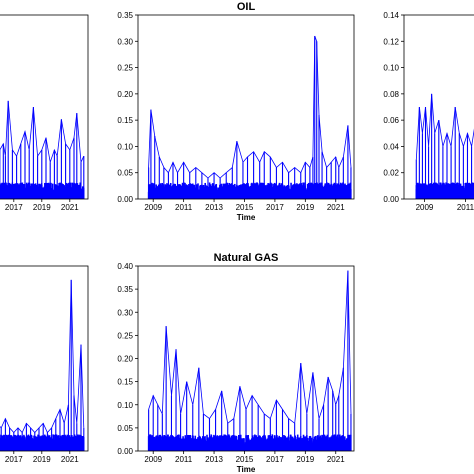 The image size is (474, 474). Describe the element at coordinates (391, 15) in the screenshot. I see `y-tick-label: 0.14` at that location.